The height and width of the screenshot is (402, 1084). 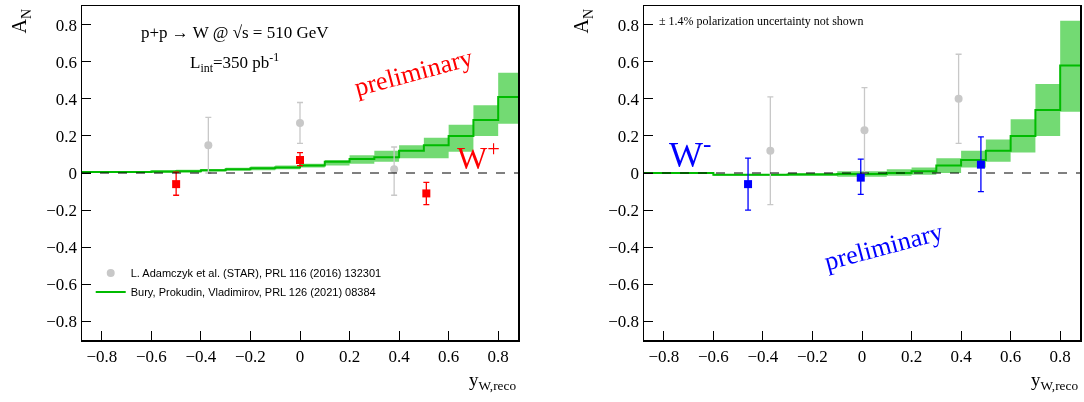 What do you see at coordinates (690, 153) in the screenshot?
I see `annotation: W$^{-}$` at bounding box center [690, 153].